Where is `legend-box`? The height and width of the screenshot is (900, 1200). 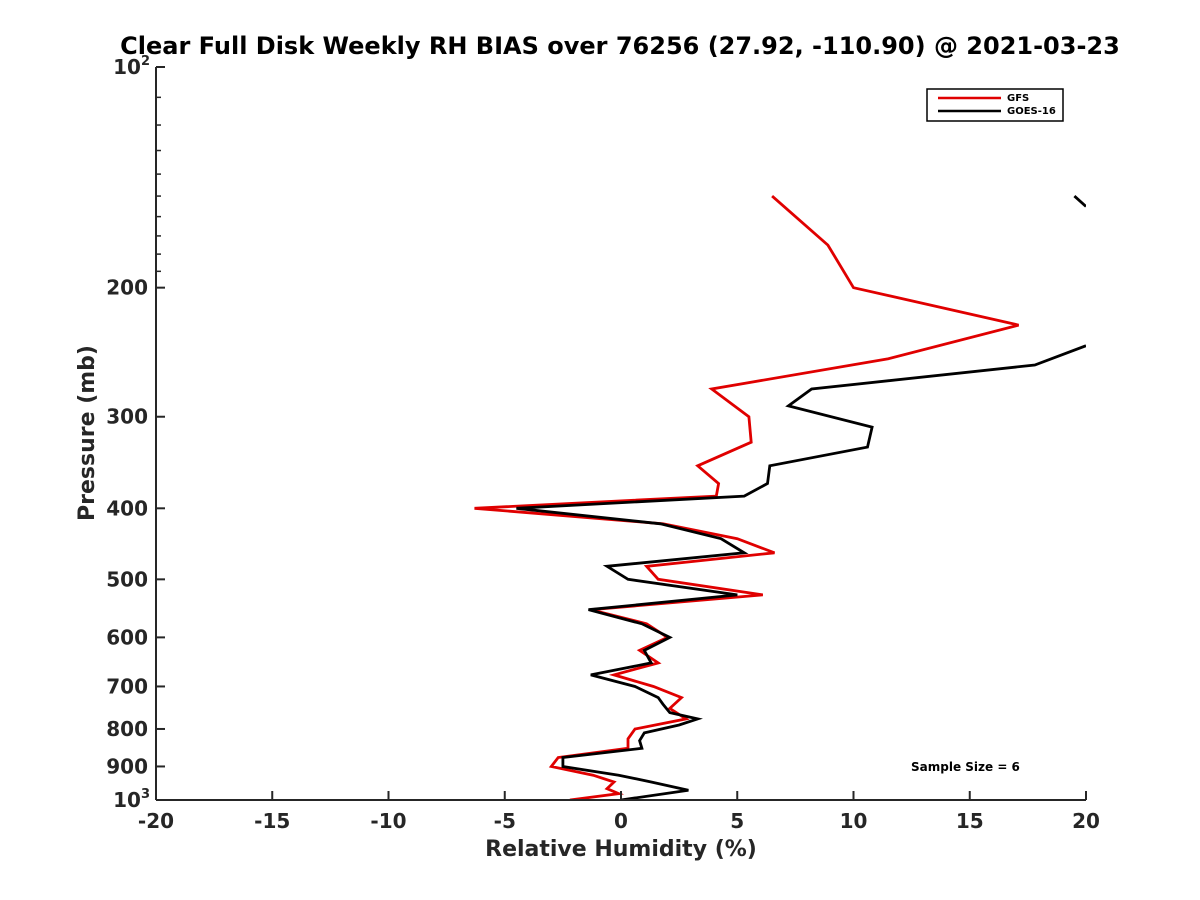 legend-box is located at coordinates (995, 105).